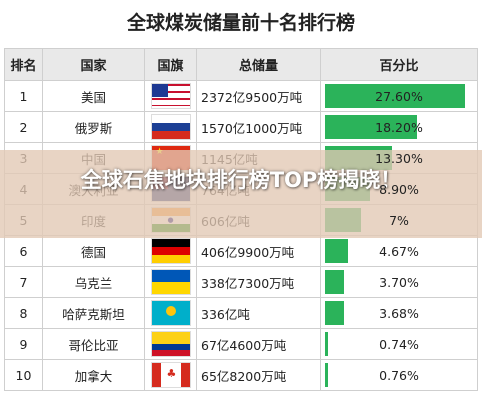 The height and width of the screenshot is (400, 482). Describe the element at coordinates (23, 96) in the screenshot. I see `rank-cell: 1` at that location.